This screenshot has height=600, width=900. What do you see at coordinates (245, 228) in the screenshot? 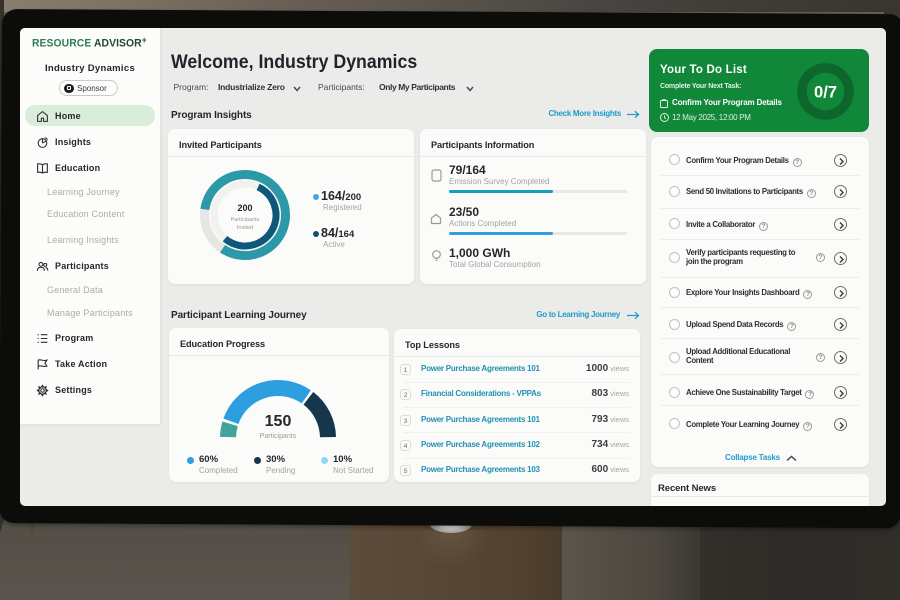
I see `svg-text: Invited` at bounding box center [245, 228].